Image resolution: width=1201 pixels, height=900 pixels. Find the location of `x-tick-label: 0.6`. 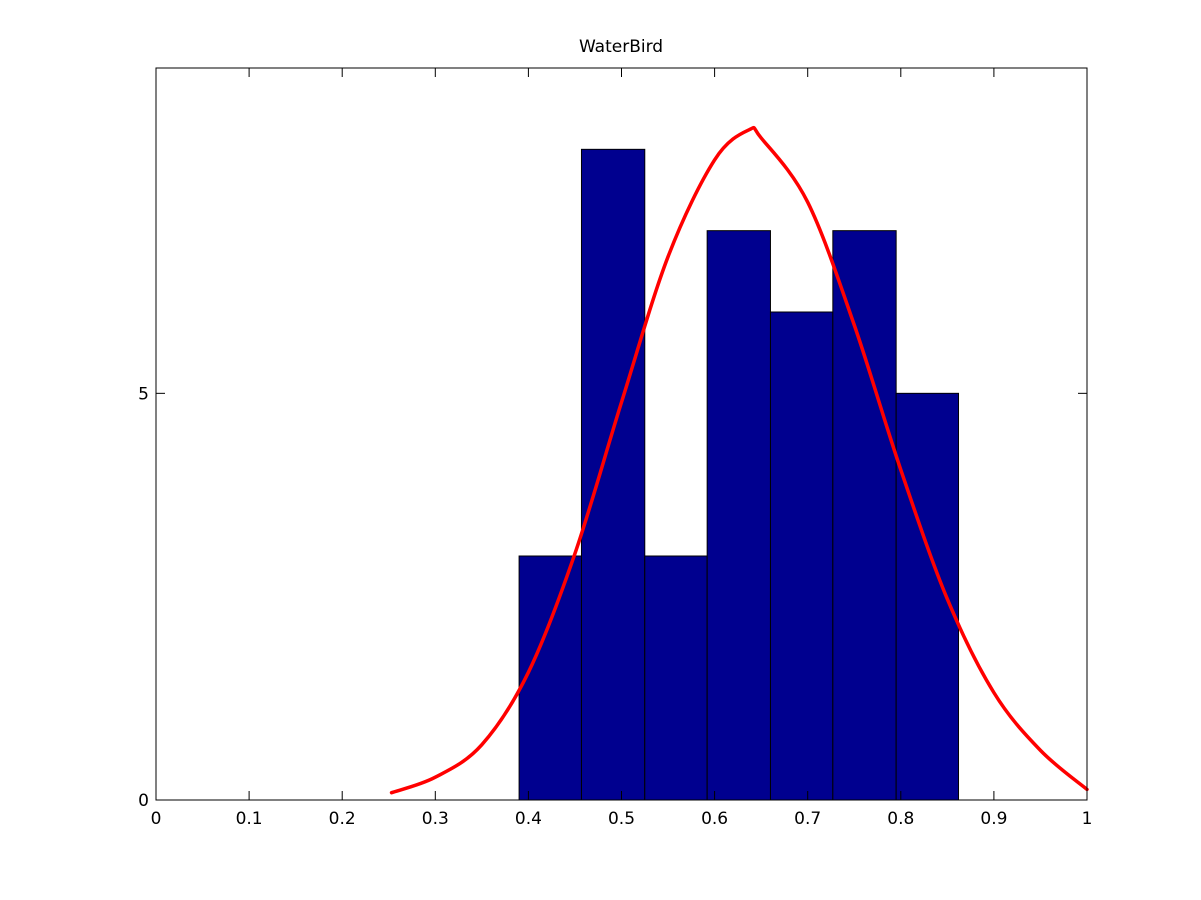

x-tick-label: 0.6 is located at coordinates (714, 819).